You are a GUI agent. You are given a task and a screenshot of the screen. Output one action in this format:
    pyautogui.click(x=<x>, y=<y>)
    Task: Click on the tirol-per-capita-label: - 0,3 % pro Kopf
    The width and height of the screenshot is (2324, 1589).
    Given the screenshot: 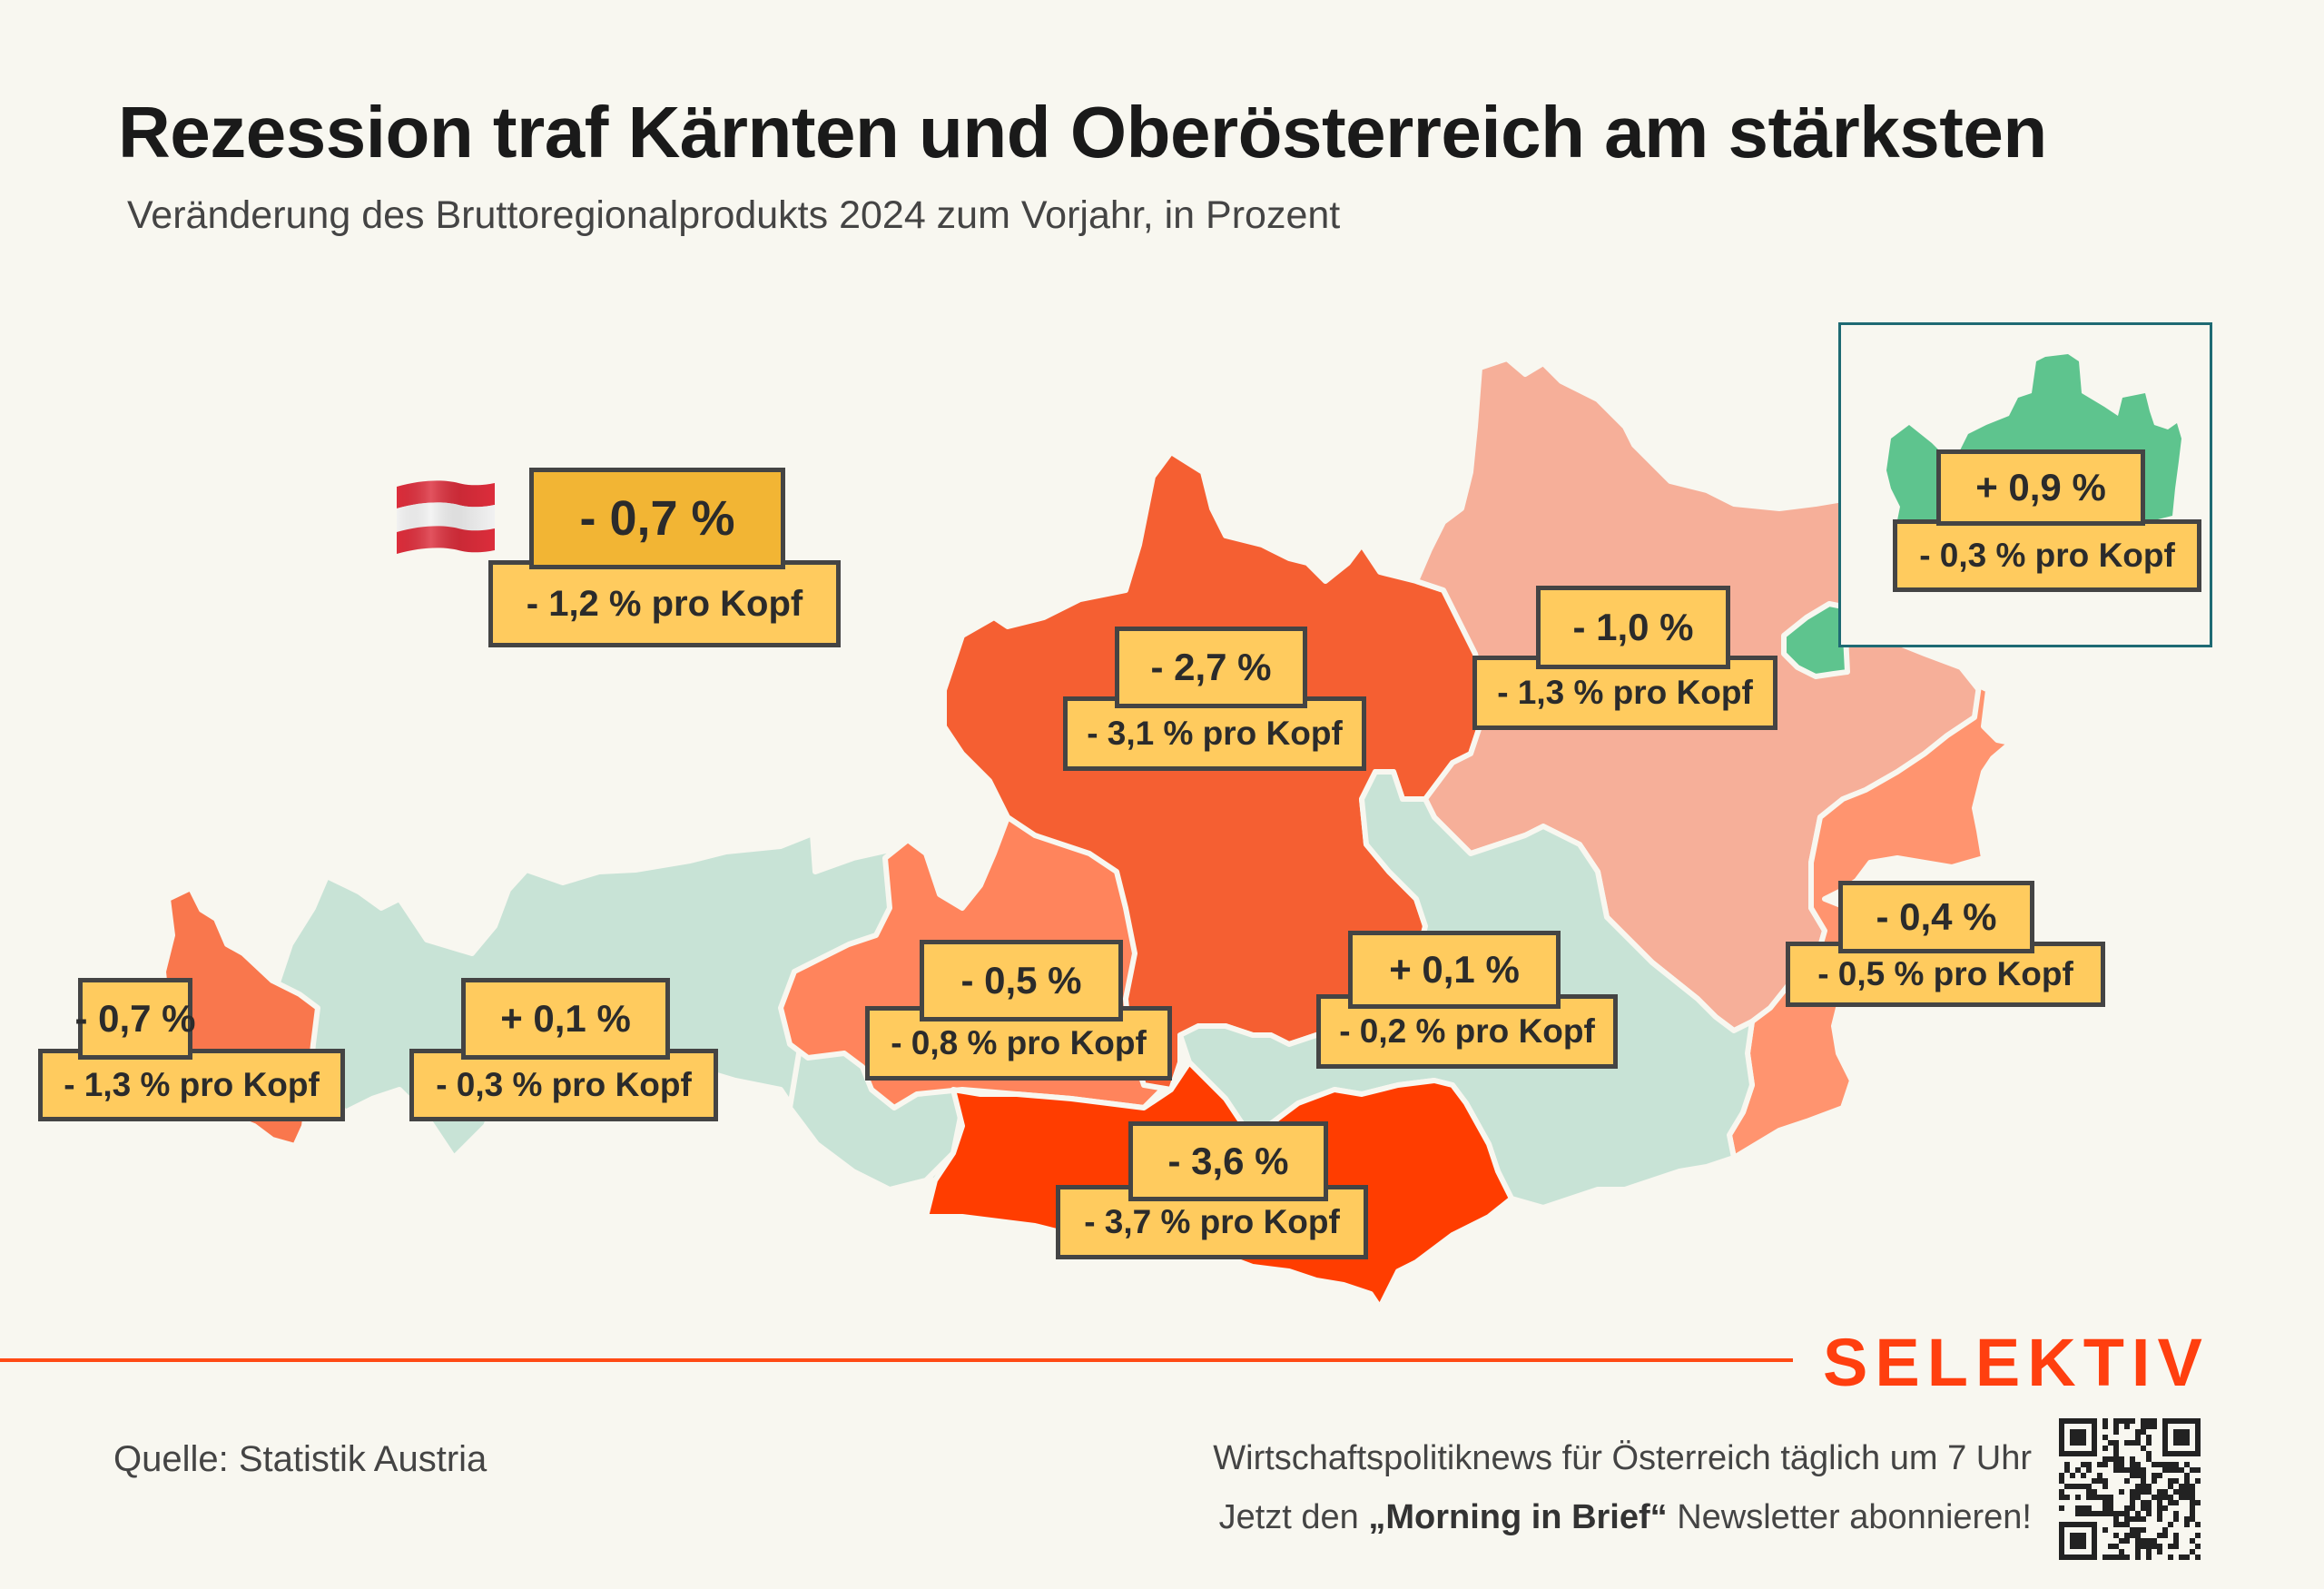 What is the action you would take?
    pyautogui.click(x=563, y=1085)
    